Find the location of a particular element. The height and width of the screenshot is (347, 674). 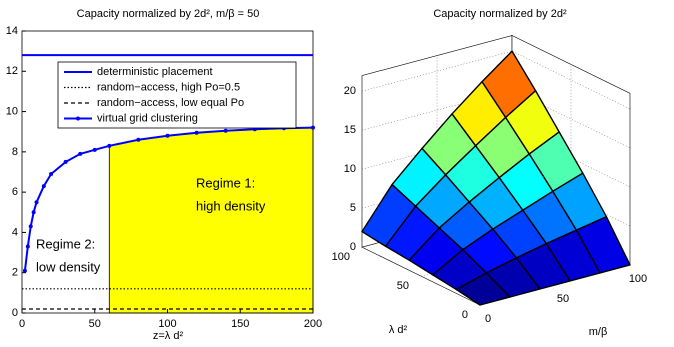

left-title: Capacity normalized by 2d², m/β = 50 is located at coordinates (168, 14).